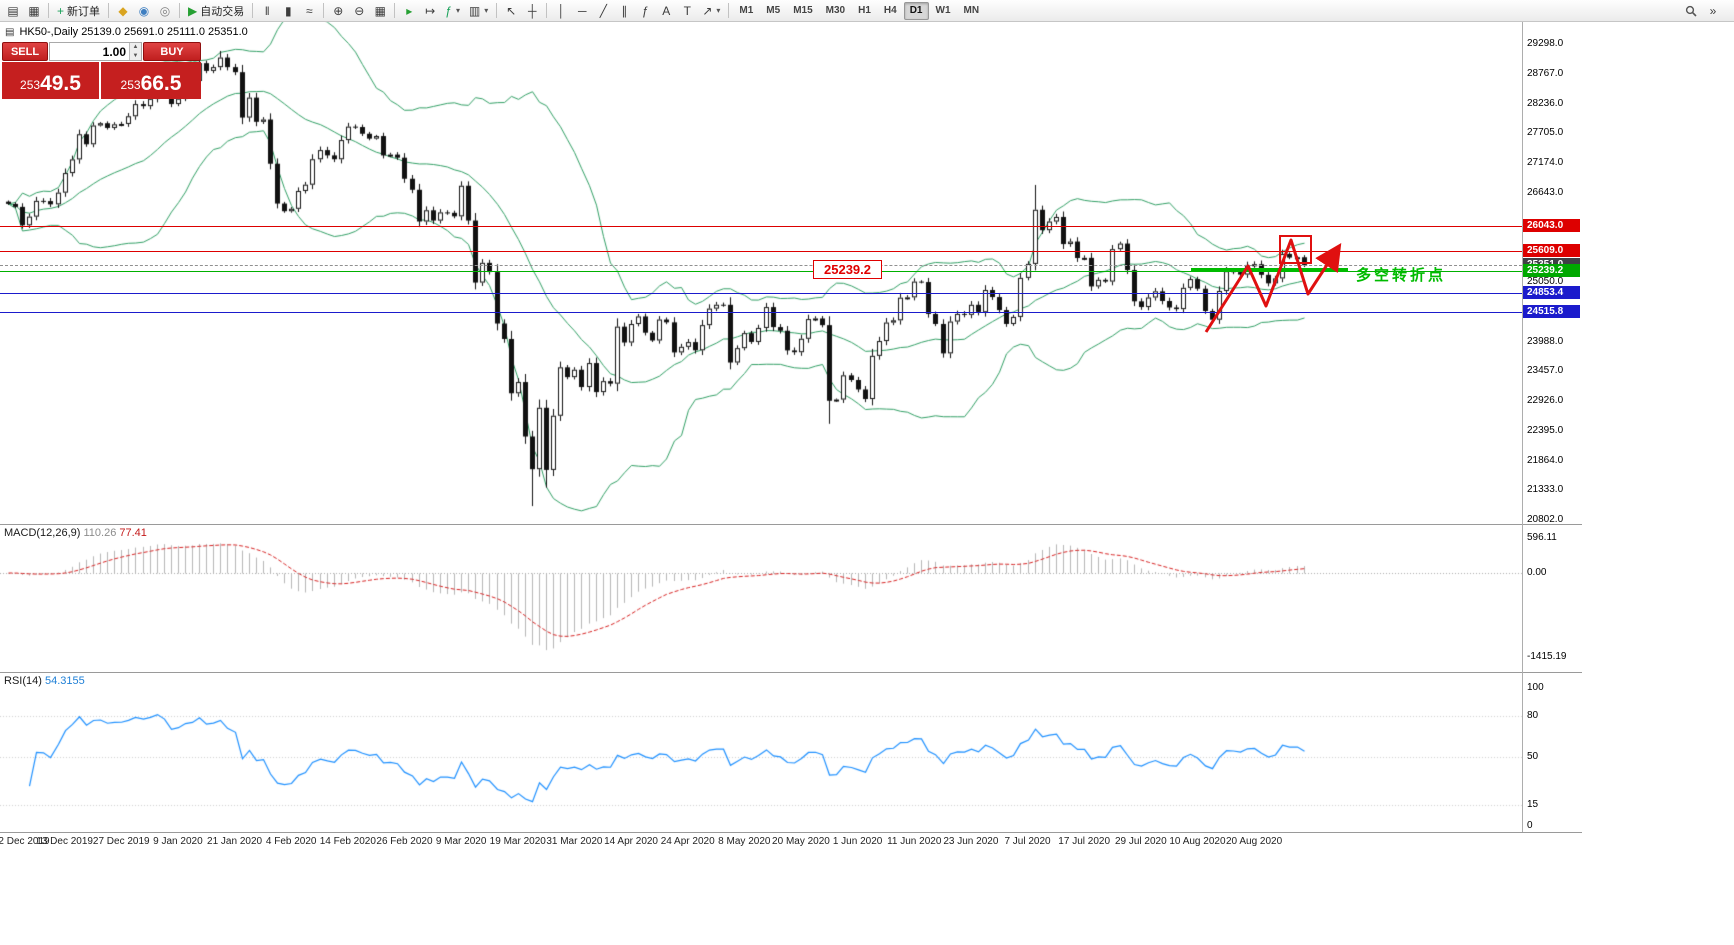 This screenshot has height=945, width=1734. Describe the element at coordinates (30, 85) in the screenshot. I see `sell-price-prefix: 253` at that location.